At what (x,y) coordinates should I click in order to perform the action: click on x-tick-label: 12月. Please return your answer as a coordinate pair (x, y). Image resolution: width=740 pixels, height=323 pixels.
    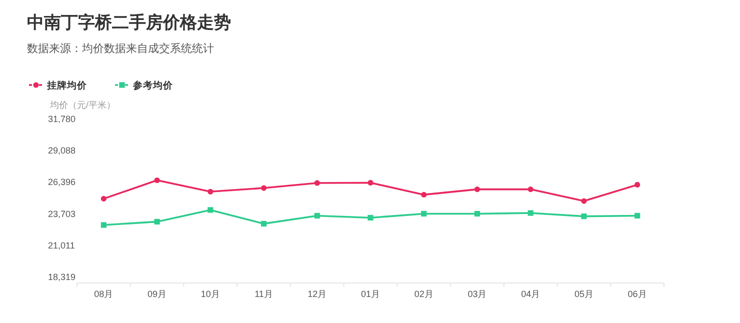
    Looking at the image, I should click on (317, 294).